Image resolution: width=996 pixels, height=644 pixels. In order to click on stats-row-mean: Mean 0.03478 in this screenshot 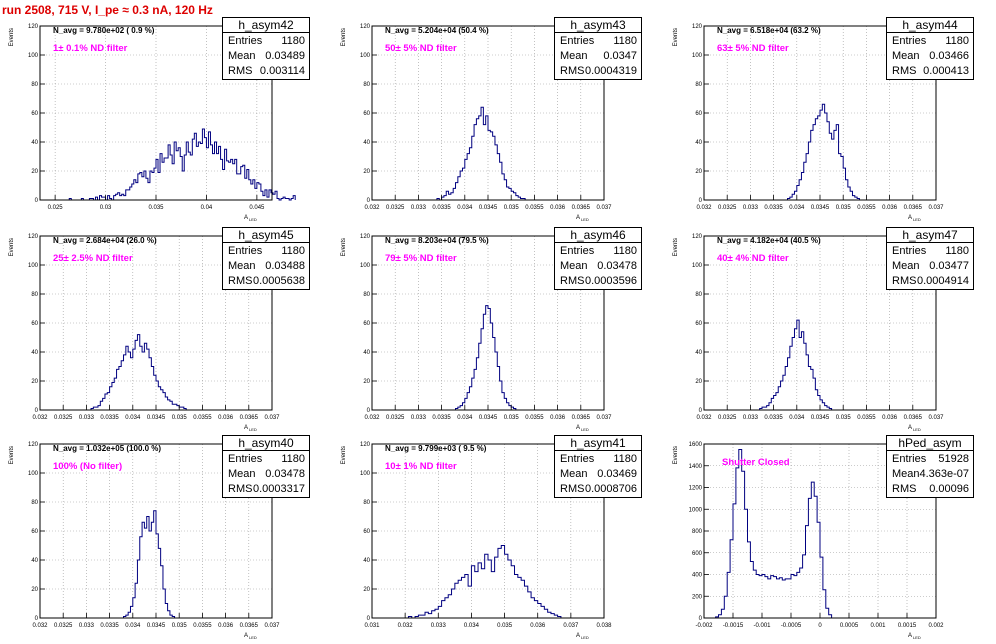, I will do `click(266, 474)`.